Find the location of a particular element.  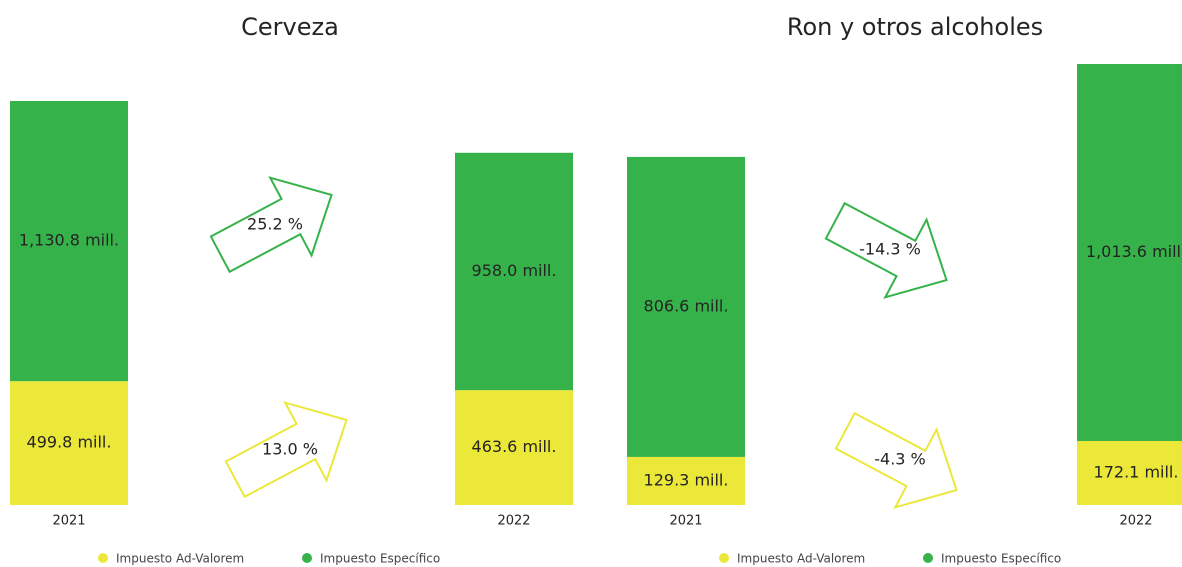

data-label: 1,013.6 mill. is located at coordinates (1134, 251).